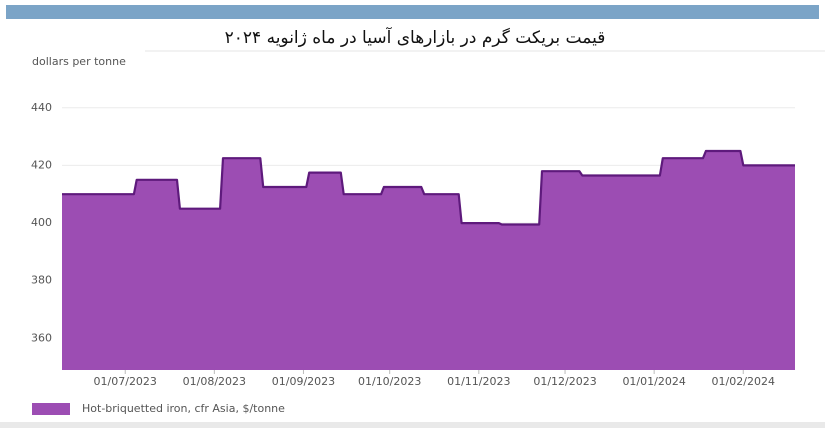 The image size is (825, 428). Describe the element at coordinates (51, 409) in the screenshot. I see `legend-swatch` at that location.